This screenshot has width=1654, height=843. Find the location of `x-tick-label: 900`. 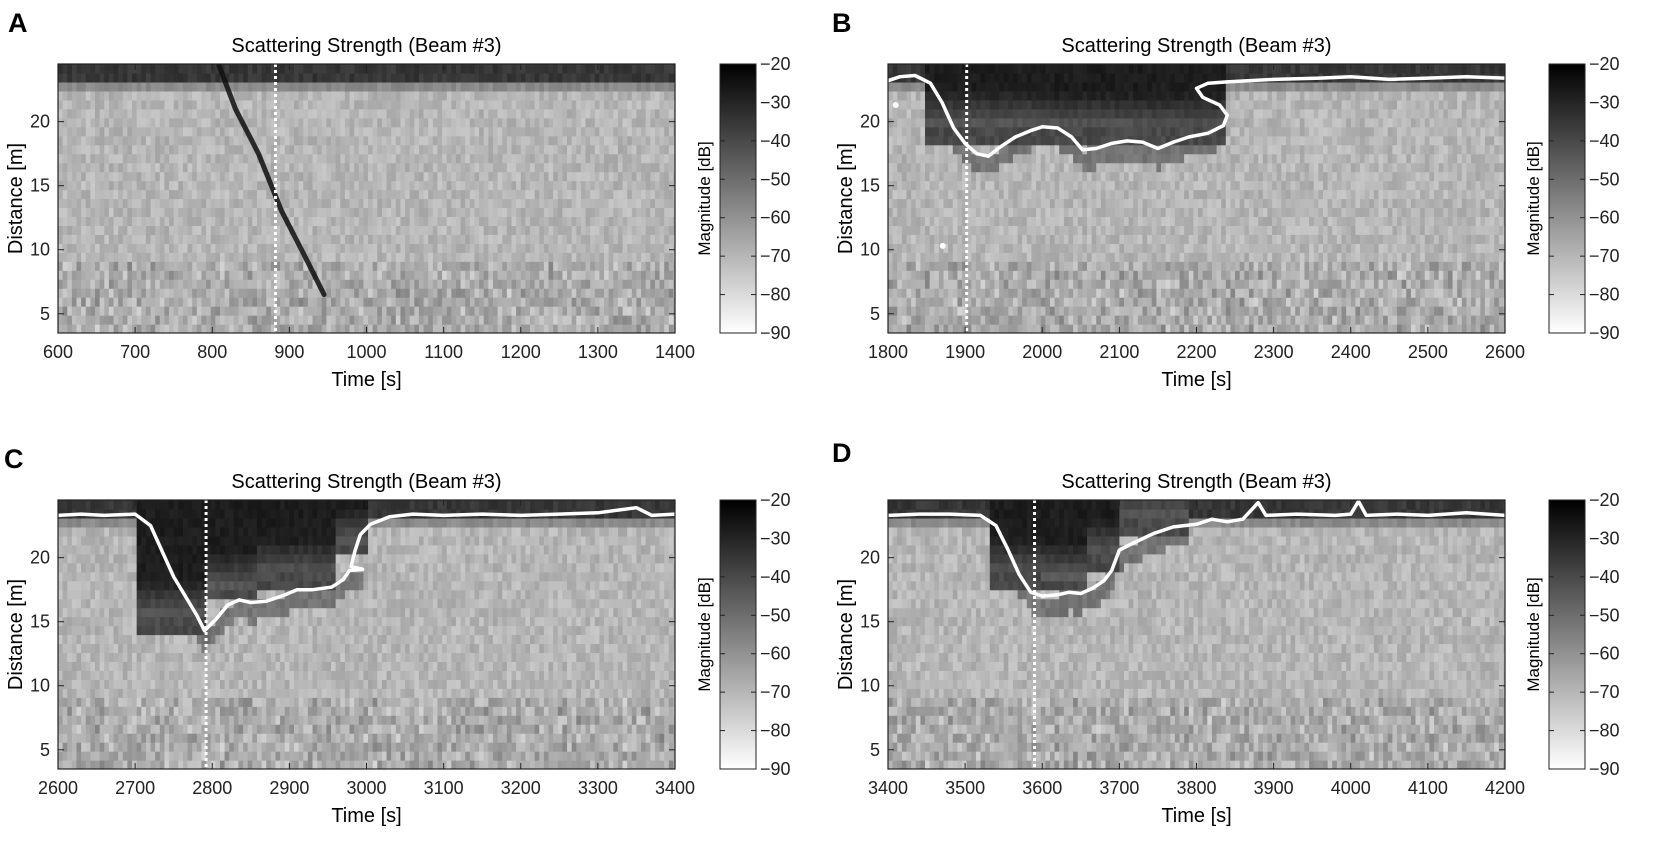

x-tick-label: 900 is located at coordinates (289, 352).